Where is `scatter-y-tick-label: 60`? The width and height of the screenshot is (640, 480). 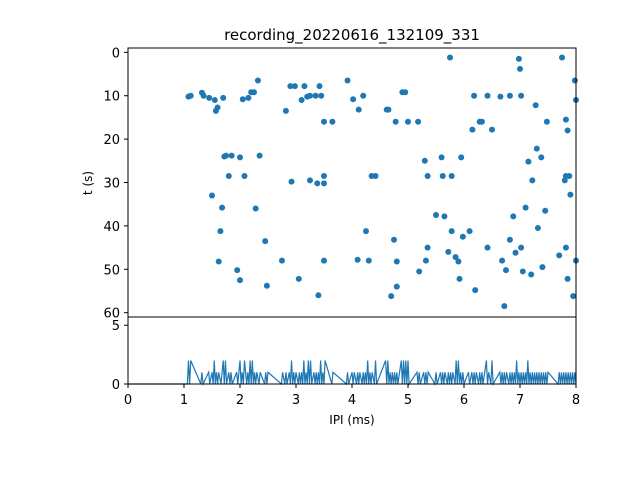
scatter-y-tick-label: 60 is located at coordinates (111, 314).